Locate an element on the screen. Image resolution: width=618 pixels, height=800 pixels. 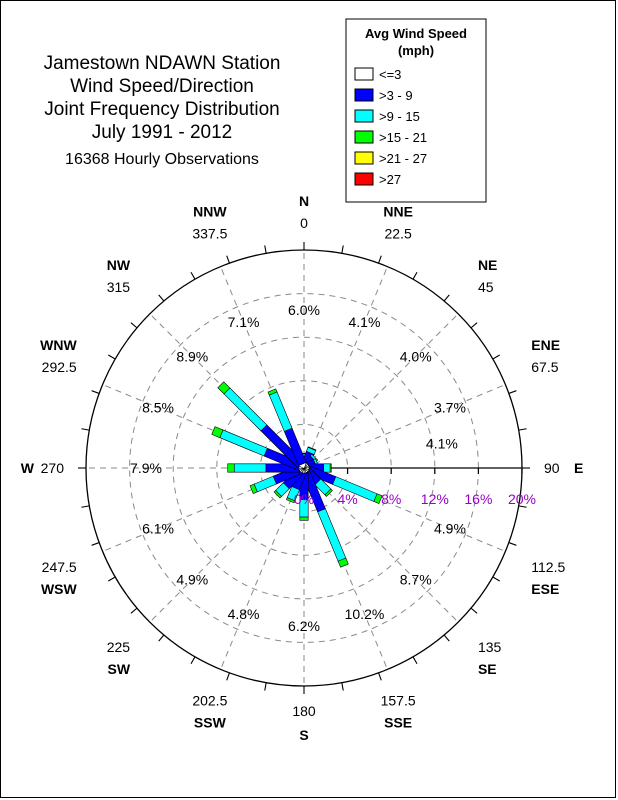
compass-label-s: S is located at coordinates (303, 735).